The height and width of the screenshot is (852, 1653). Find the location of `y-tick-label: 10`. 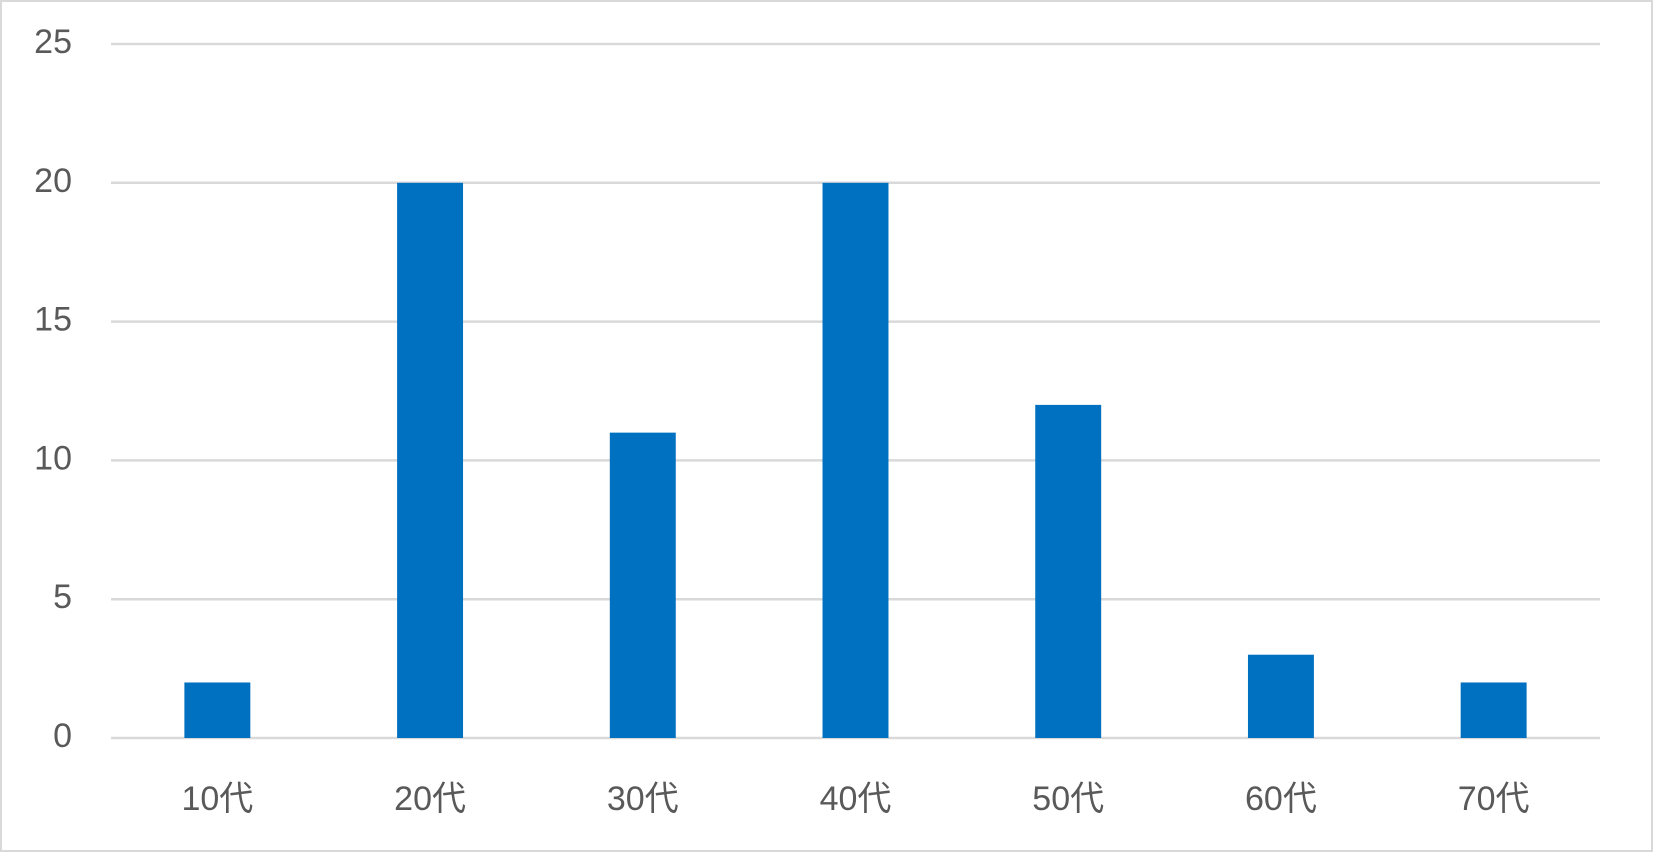

y-tick-label: 10 is located at coordinates (53, 458).